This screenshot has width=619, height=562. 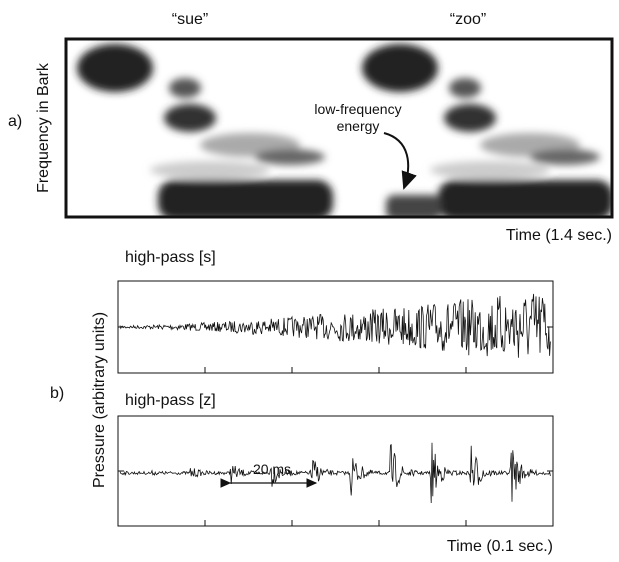 What do you see at coordinates (15, 121) in the screenshot?
I see `panel-label: a)` at bounding box center [15, 121].